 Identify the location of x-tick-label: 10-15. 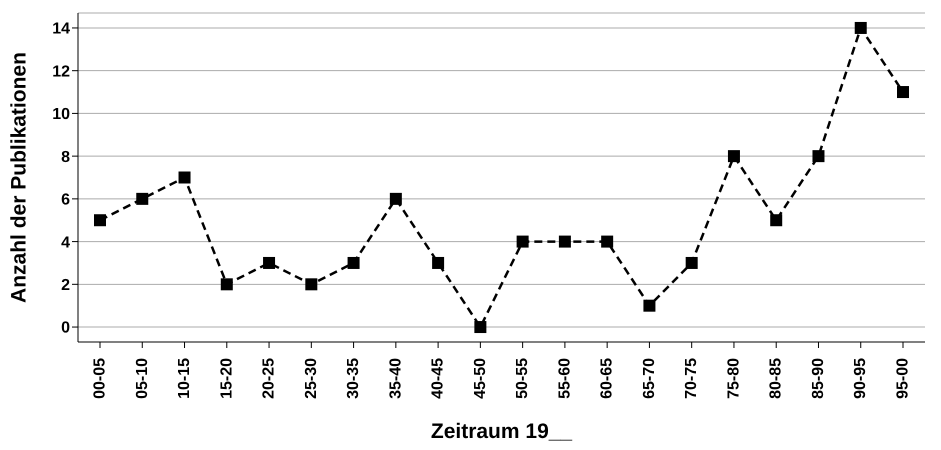
(185, 378).